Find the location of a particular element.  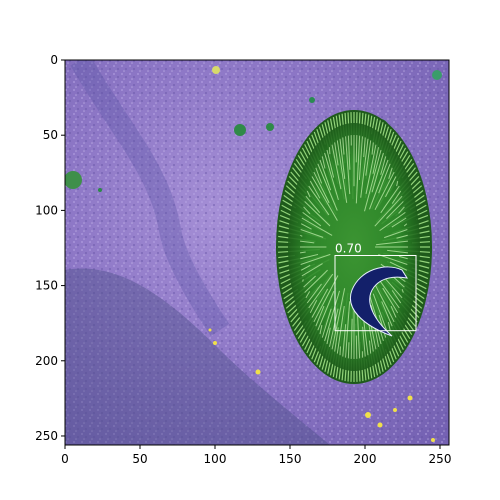

x-tick-label: 150 is located at coordinates (290, 459).